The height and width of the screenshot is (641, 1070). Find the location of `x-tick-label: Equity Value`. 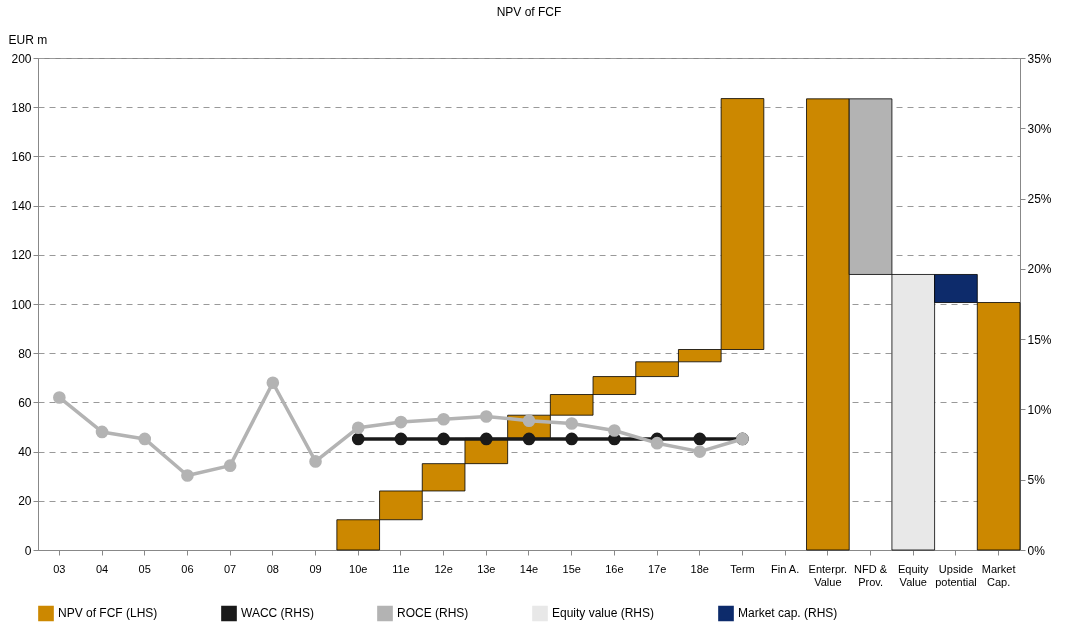

x-tick-label: Equity Value is located at coordinates (913, 575).